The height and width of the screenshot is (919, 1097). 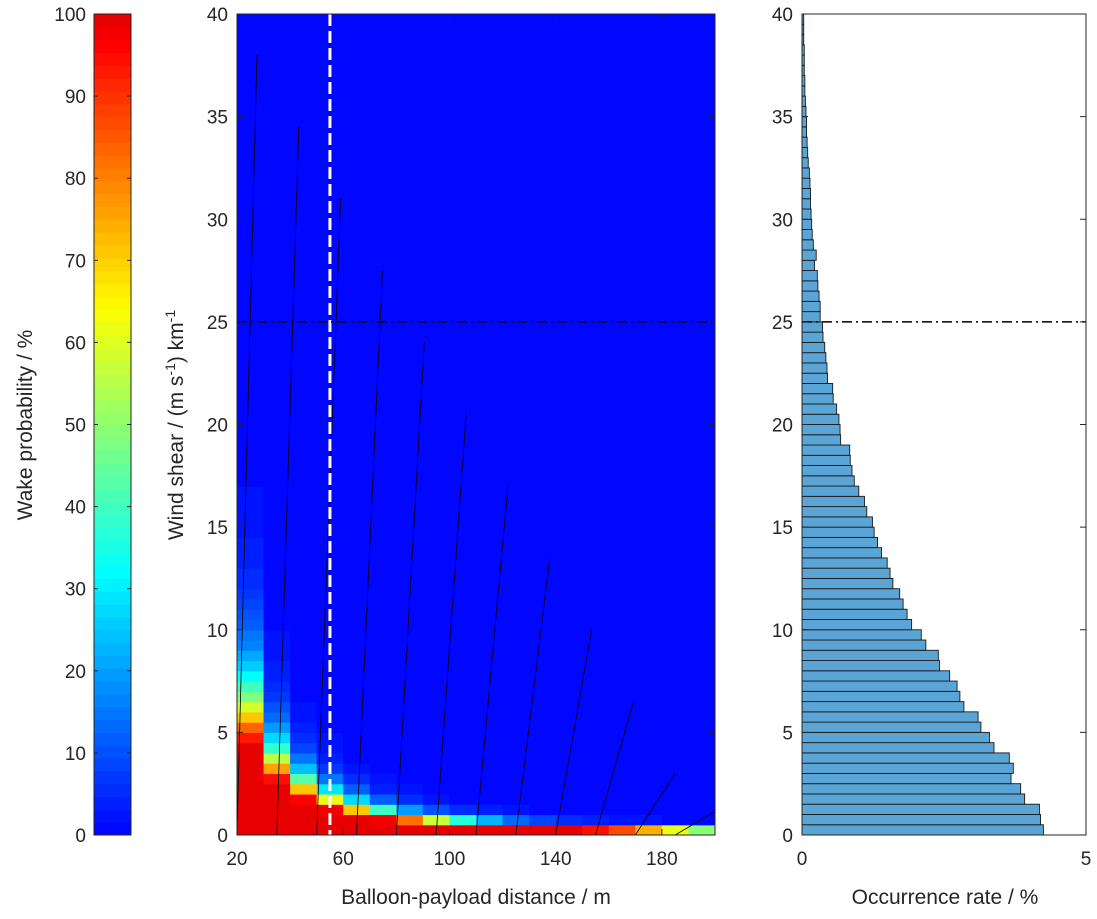 I want to click on heatmap-x-label: Balloon-payload distance / m, so click(x=476, y=897).